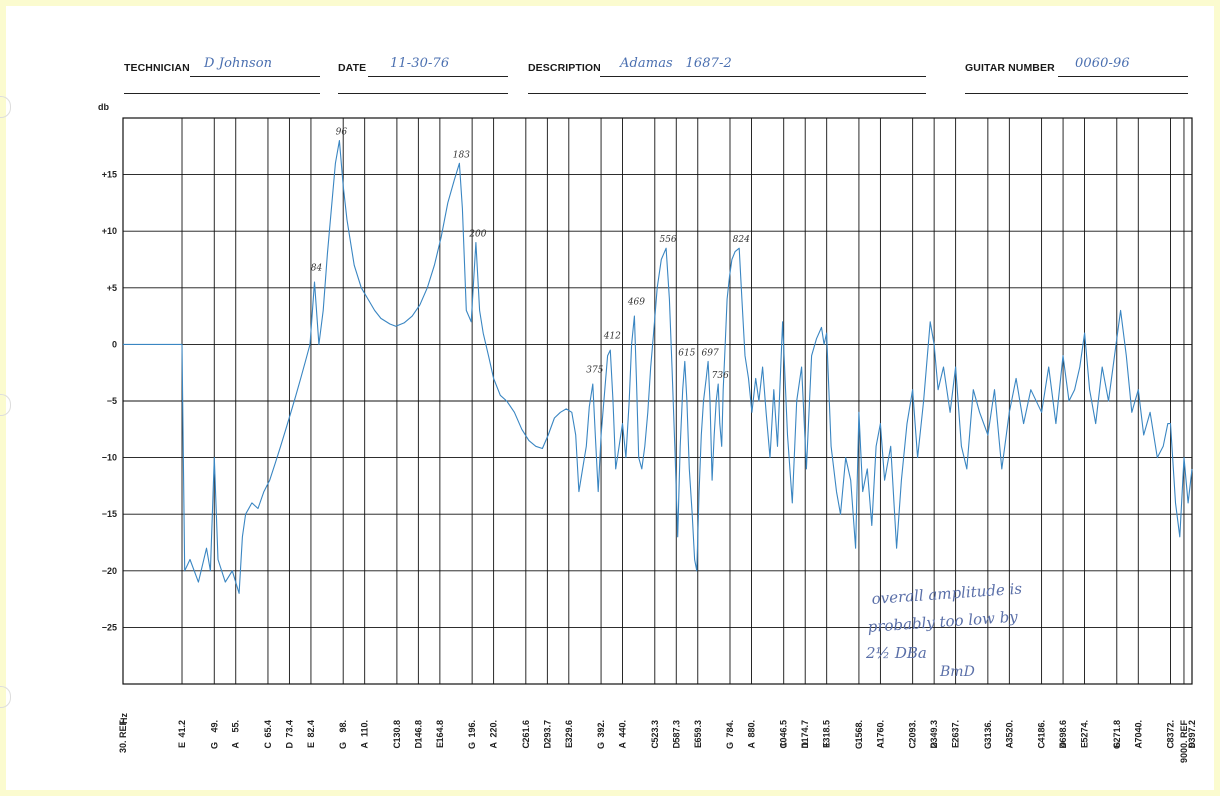 The height and width of the screenshot is (796, 1220). I want to click on x-freq-tick-label: 9397.2, so click(1192, 734).